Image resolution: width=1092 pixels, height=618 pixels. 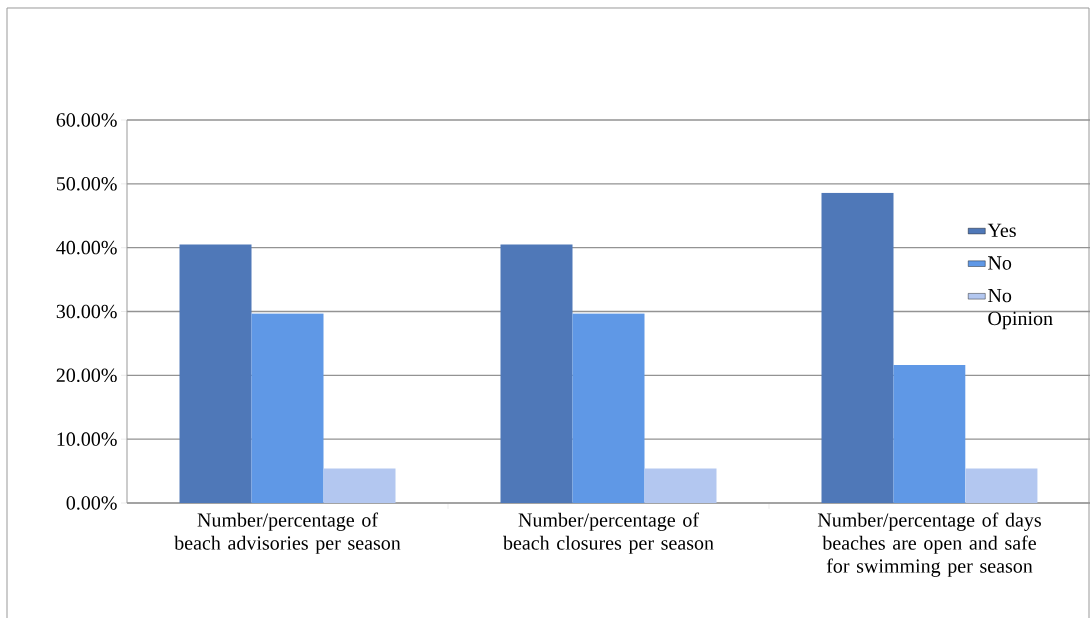 What do you see at coordinates (86, 311) in the screenshot?
I see `y-tick-label: 30.00%` at bounding box center [86, 311].